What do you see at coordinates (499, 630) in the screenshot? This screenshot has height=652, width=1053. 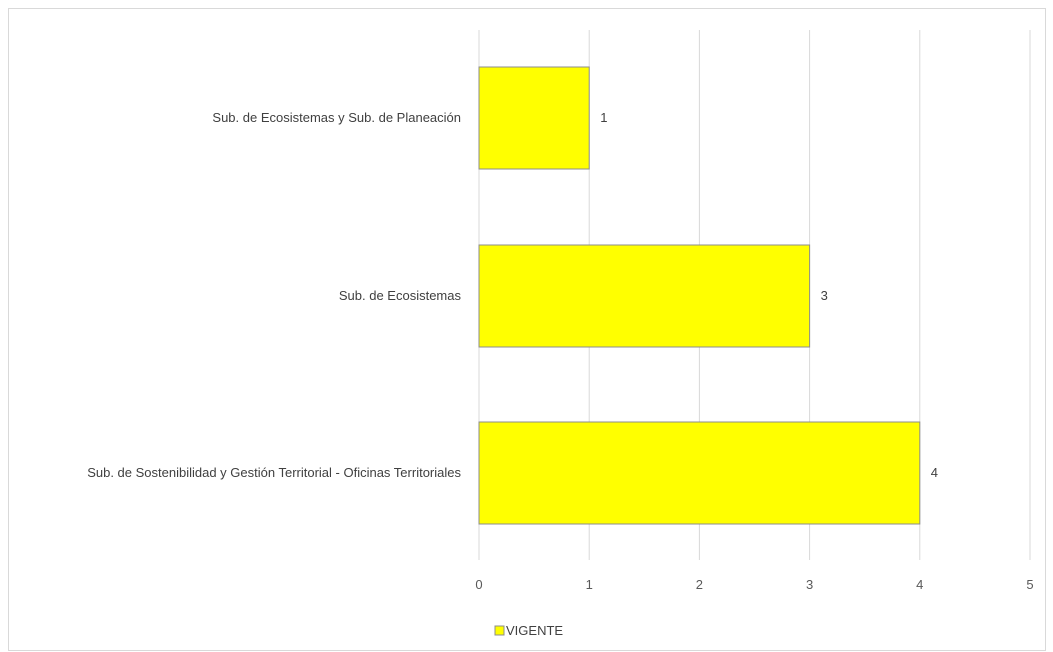 I see `legend-swatch` at bounding box center [499, 630].